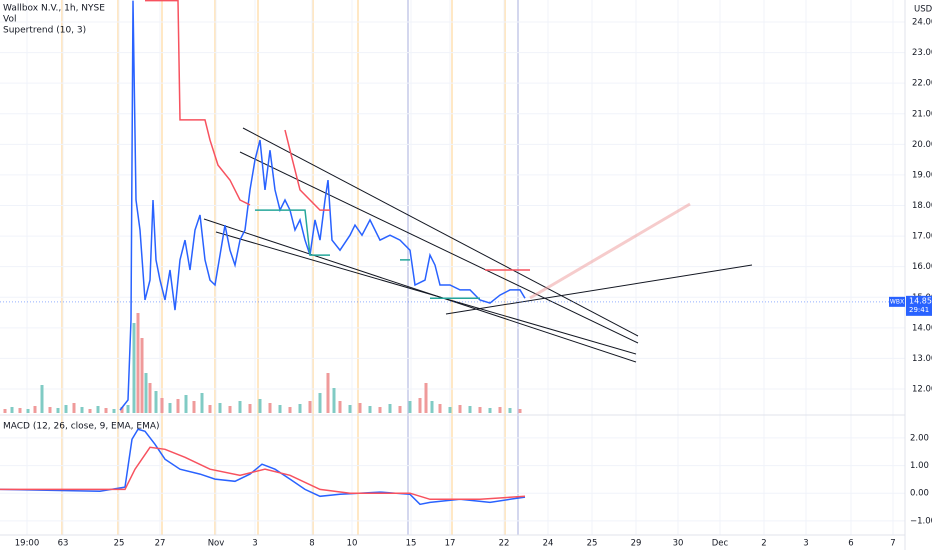 This screenshot has height=550, width=932. Describe the element at coordinates (610, 251) in the screenshot. I see `projection` at that location.